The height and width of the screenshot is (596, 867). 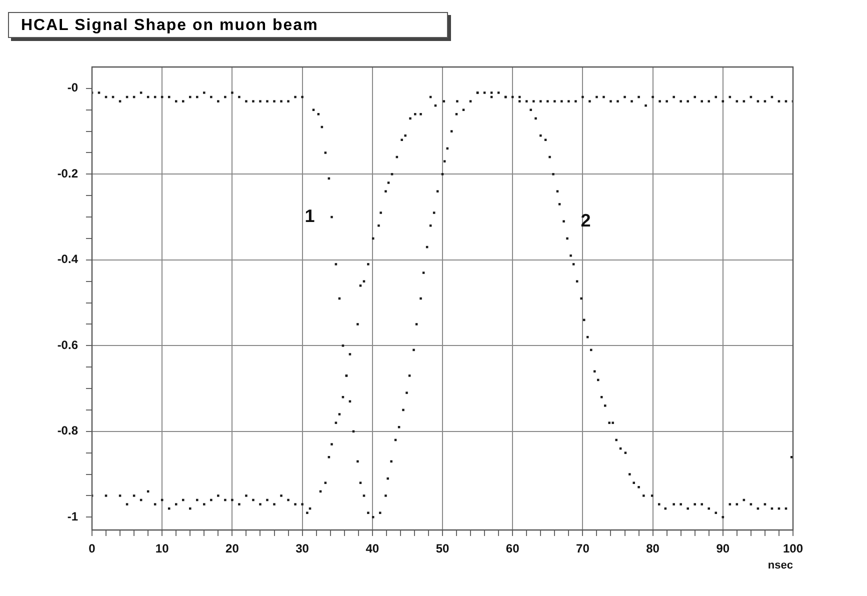 I want to click on annotation: 2, so click(x=585, y=220).